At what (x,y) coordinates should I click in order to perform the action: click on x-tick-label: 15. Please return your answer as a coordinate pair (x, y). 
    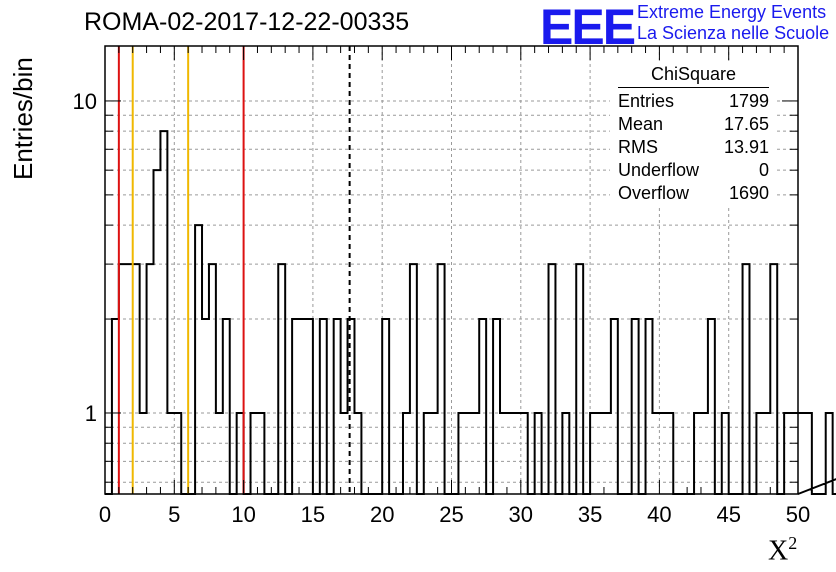
    Looking at the image, I should click on (313, 514).